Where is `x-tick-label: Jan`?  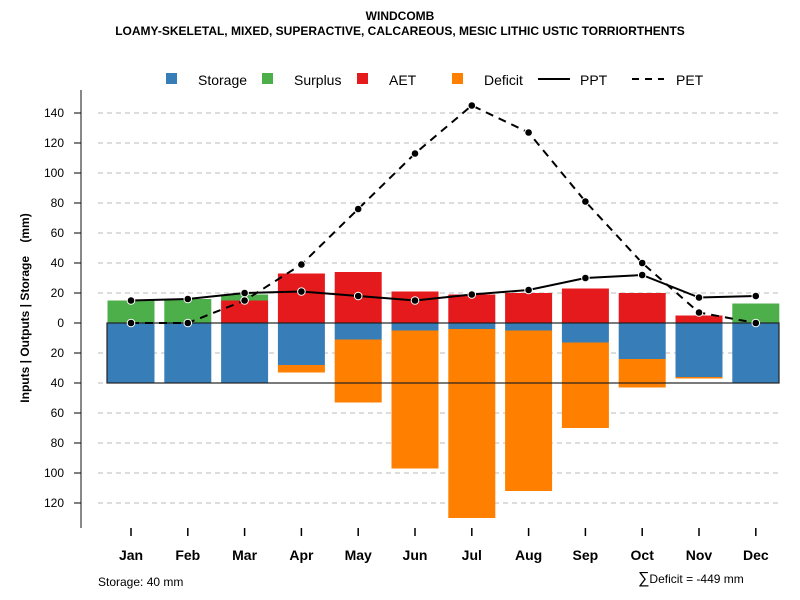
x-tick-label: Jan is located at coordinates (131, 555).